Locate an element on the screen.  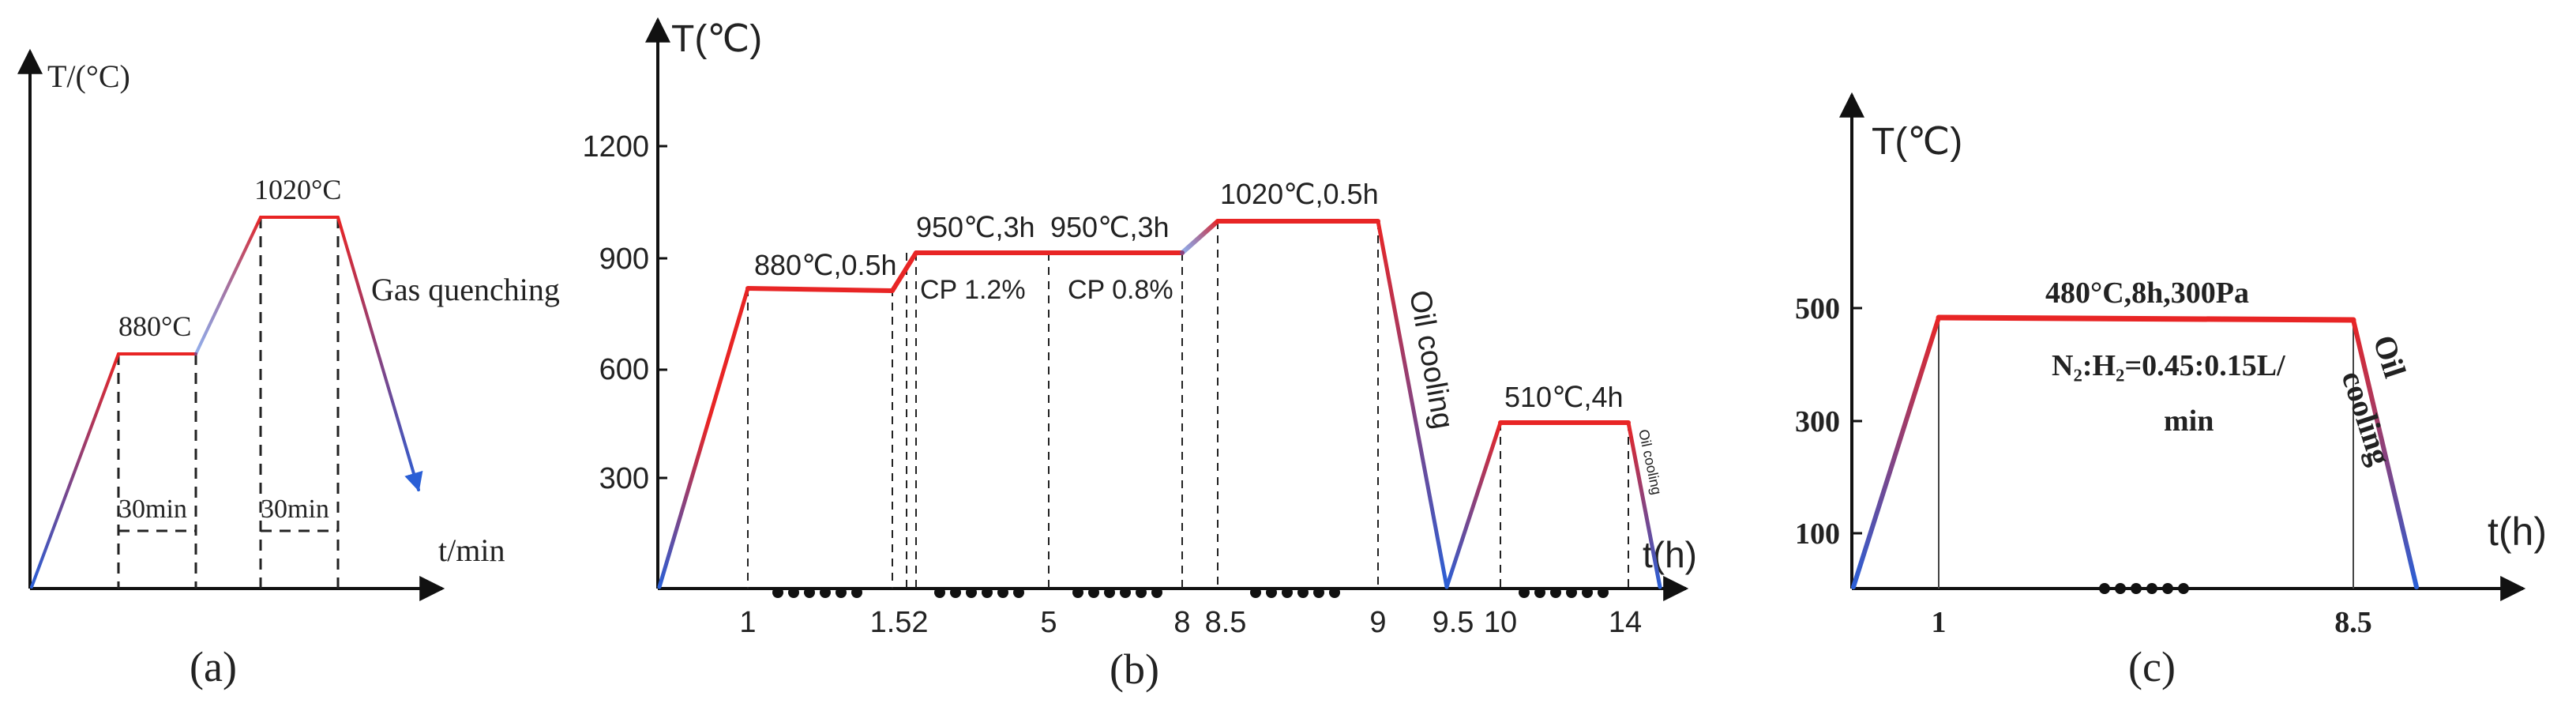
panel-b-label-510: 510℃,4h is located at coordinates (1564, 397).